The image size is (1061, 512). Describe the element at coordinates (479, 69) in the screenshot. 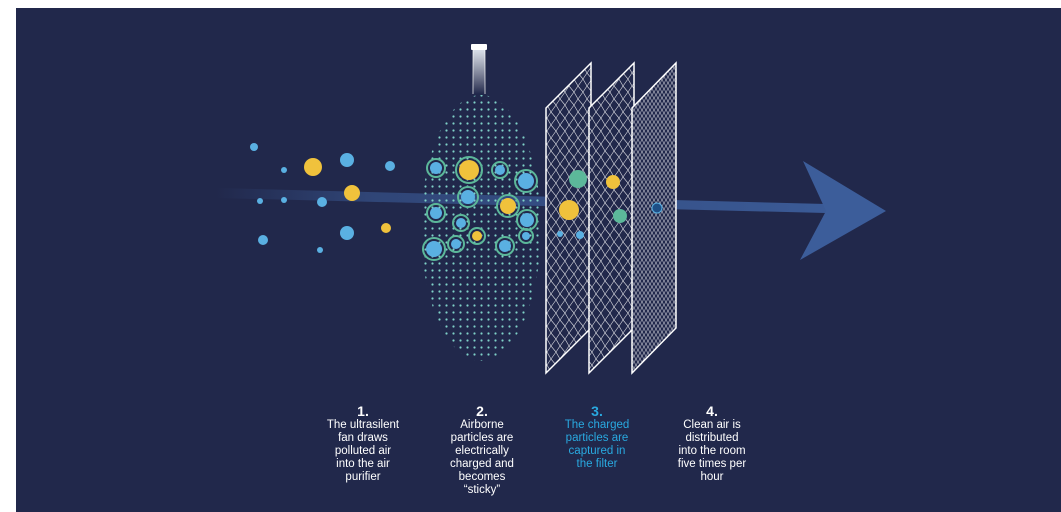

I see `ionizer-emitter-icon` at that location.